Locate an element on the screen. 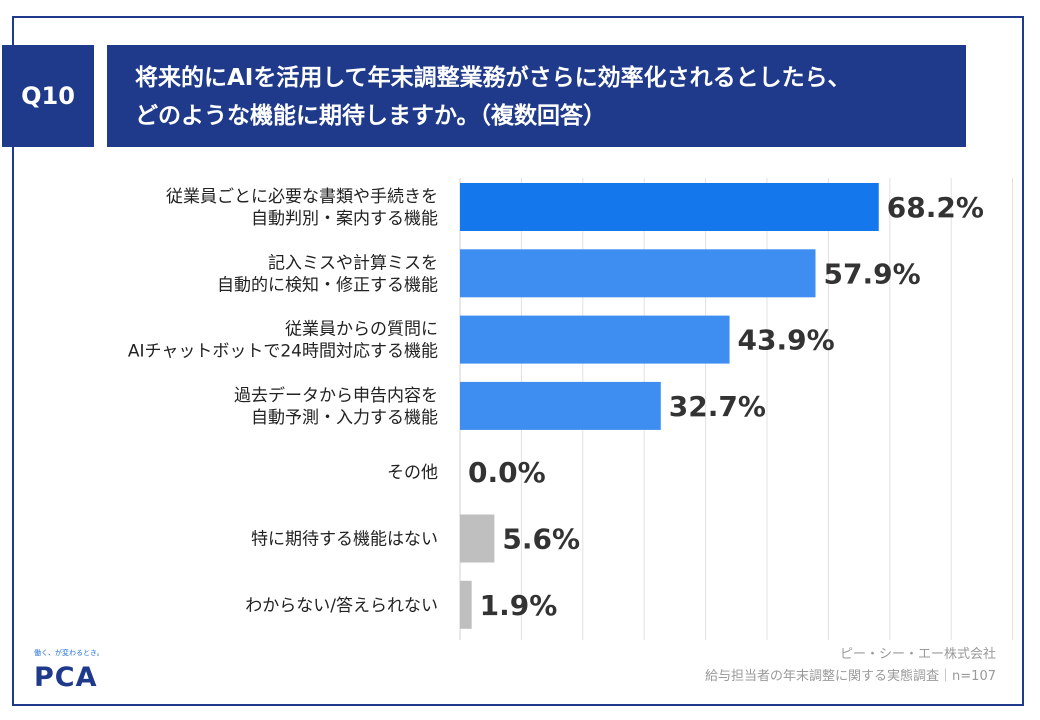 The width and height of the screenshot is (1040, 720). value-label: 68.2% is located at coordinates (935, 207).